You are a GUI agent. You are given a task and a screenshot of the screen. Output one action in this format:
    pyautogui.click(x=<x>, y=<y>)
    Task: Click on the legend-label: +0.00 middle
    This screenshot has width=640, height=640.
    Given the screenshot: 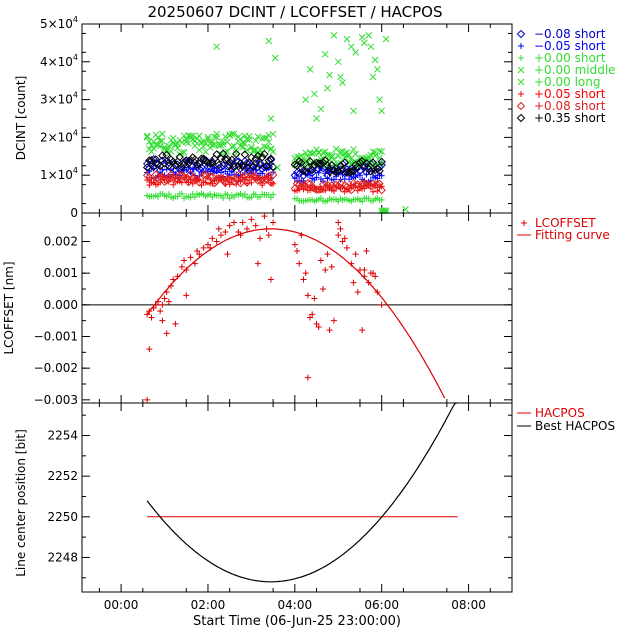 What is the action you would take?
    pyautogui.click(x=575, y=70)
    